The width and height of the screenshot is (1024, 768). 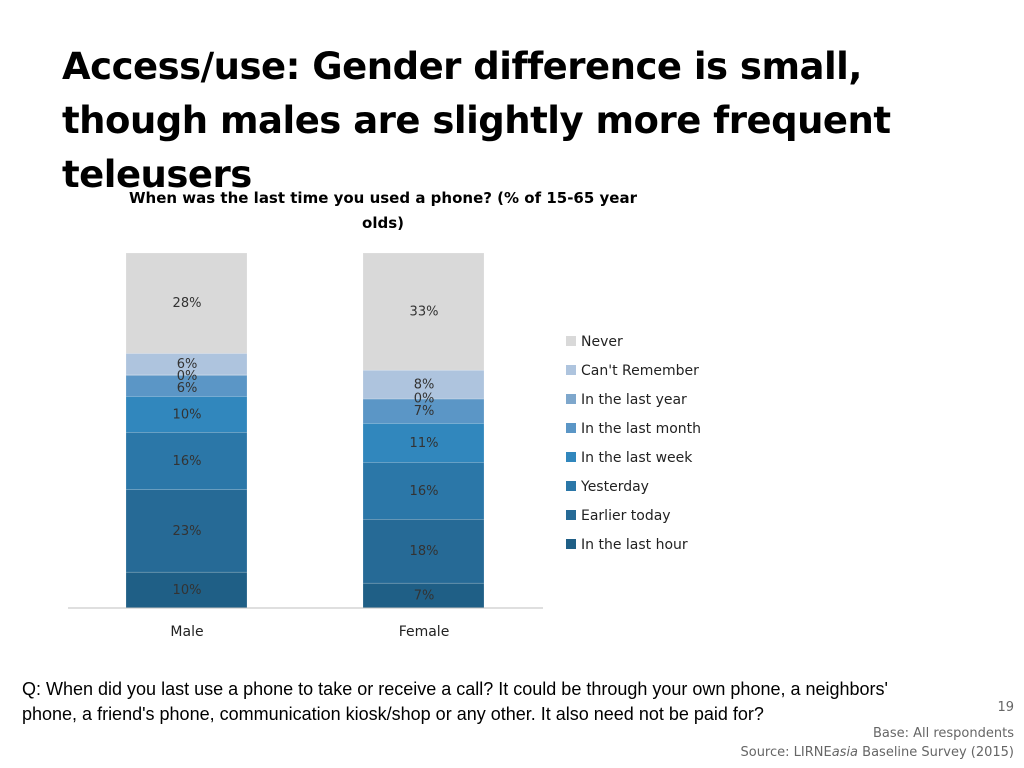 What do you see at coordinates (1005, 707) in the screenshot?
I see `page-number: 19` at bounding box center [1005, 707].